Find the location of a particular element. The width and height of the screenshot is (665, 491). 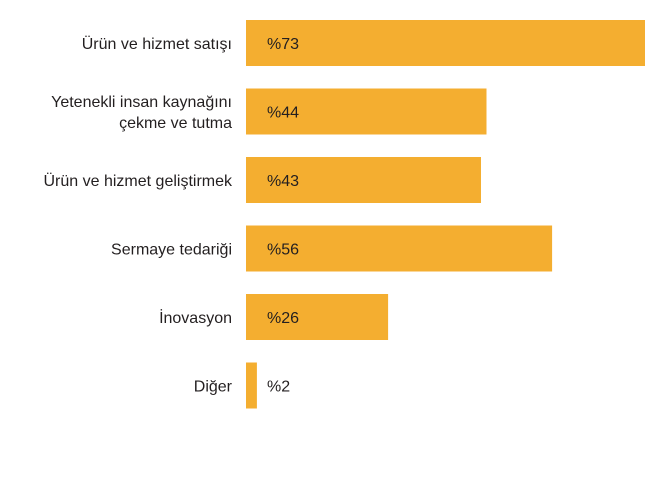

category-label-0-line-0: Ürün ve hizmet satışı is located at coordinates (157, 44).